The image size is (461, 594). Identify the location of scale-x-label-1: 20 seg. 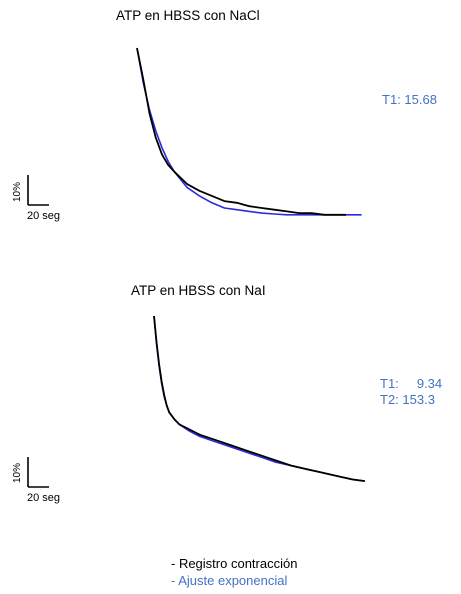
(44, 216).